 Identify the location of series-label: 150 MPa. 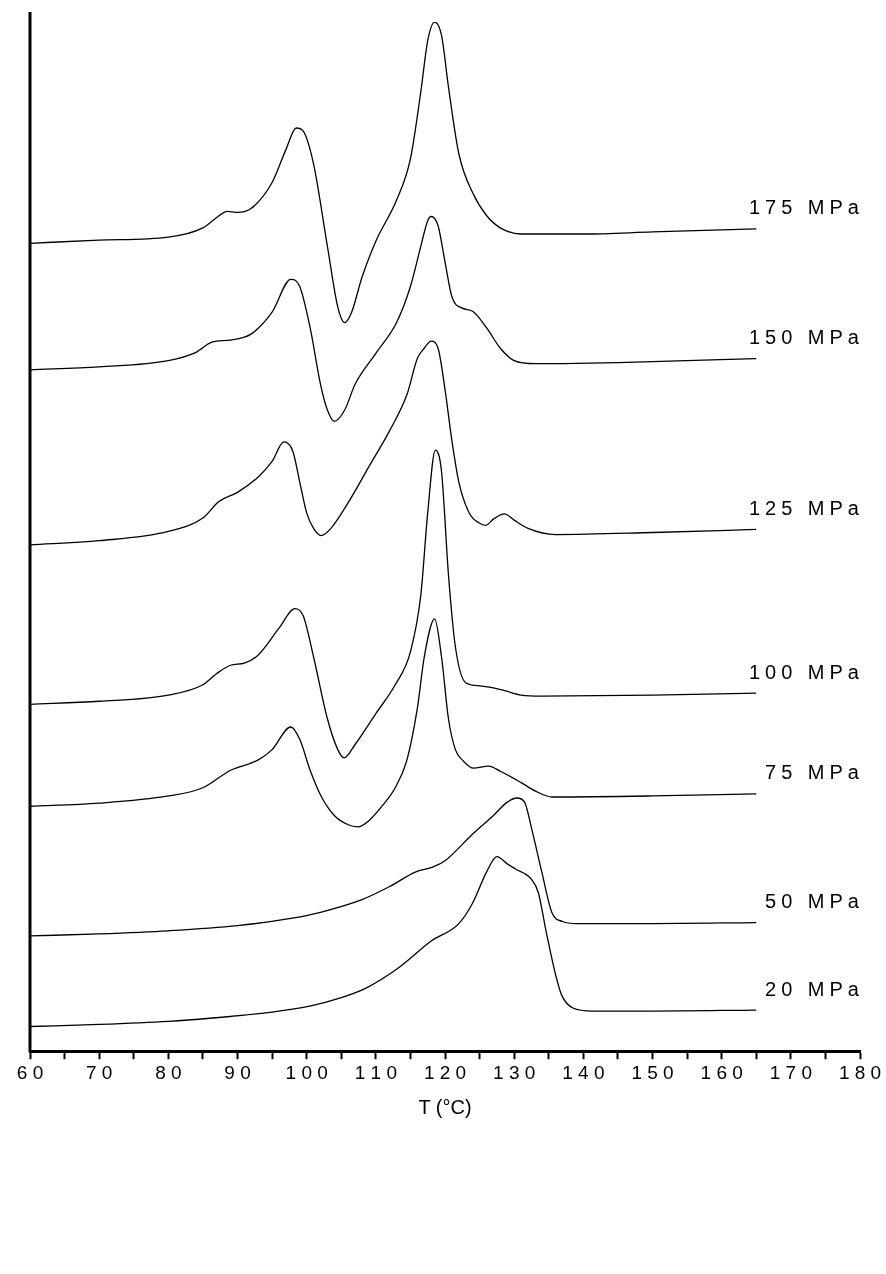
(806, 337).